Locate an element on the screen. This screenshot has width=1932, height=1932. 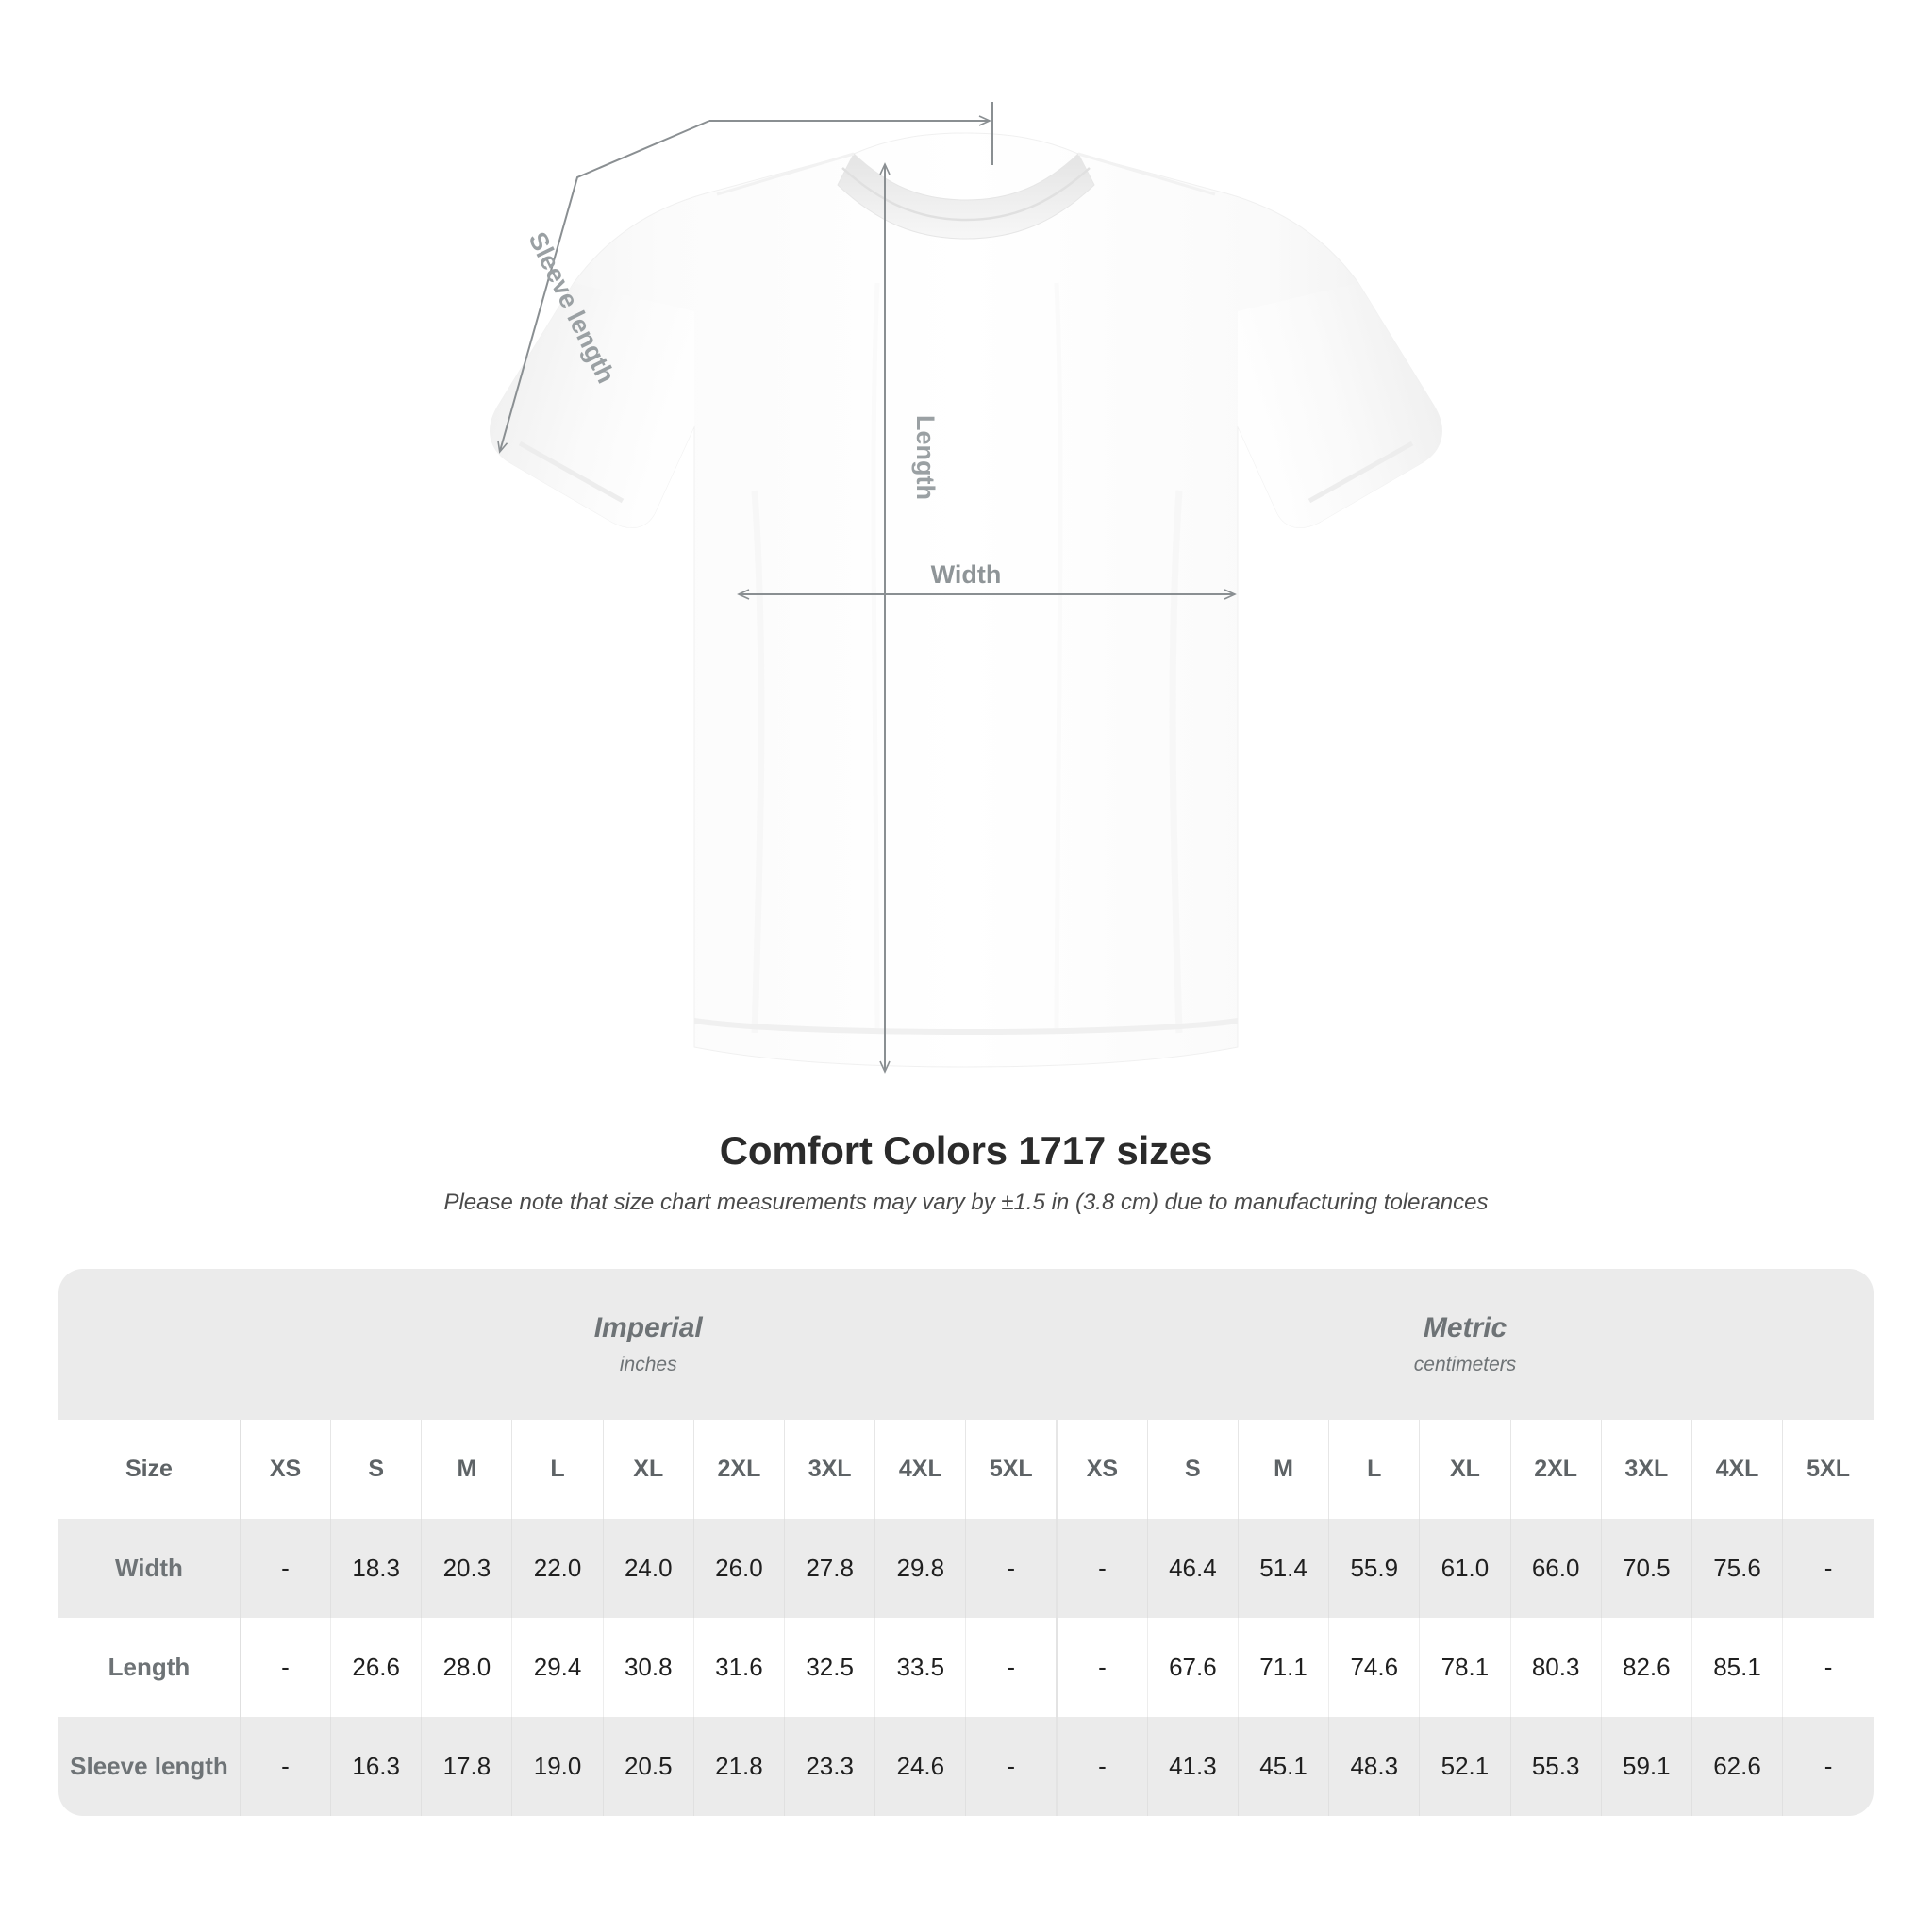
page-title: Comfort Colors 1717 sizes is located at coordinates (966, 1150).